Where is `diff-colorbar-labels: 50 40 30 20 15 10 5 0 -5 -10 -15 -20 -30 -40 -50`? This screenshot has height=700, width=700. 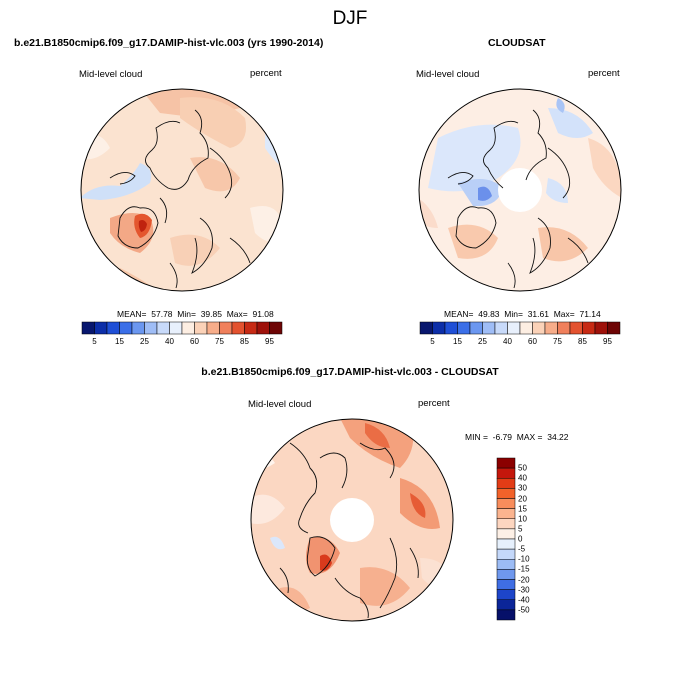 diff-colorbar-labels: 50 40 30 20 15 10 5 0 -5 -10 -15 -20 -30 -40 -50 is located at coordinates (533, 539).